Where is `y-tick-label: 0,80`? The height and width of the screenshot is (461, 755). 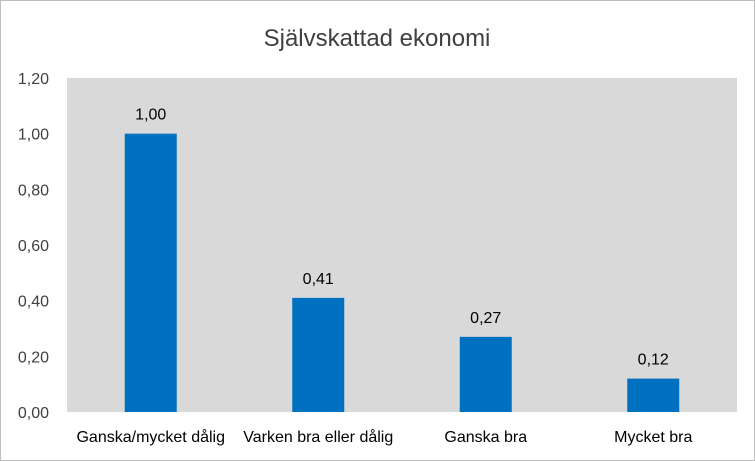
y-tick-label: 0,80 is located at coordinates (33, 190).